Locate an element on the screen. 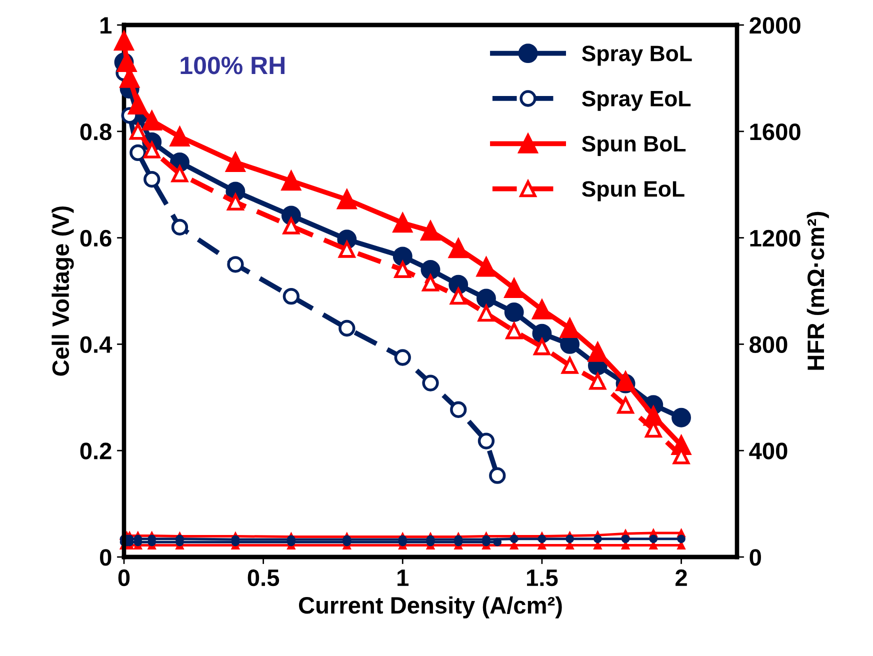 The width and height of the screenshot is (873, 656). legend-label: Spray EoL is located at coordinates (636, 100).